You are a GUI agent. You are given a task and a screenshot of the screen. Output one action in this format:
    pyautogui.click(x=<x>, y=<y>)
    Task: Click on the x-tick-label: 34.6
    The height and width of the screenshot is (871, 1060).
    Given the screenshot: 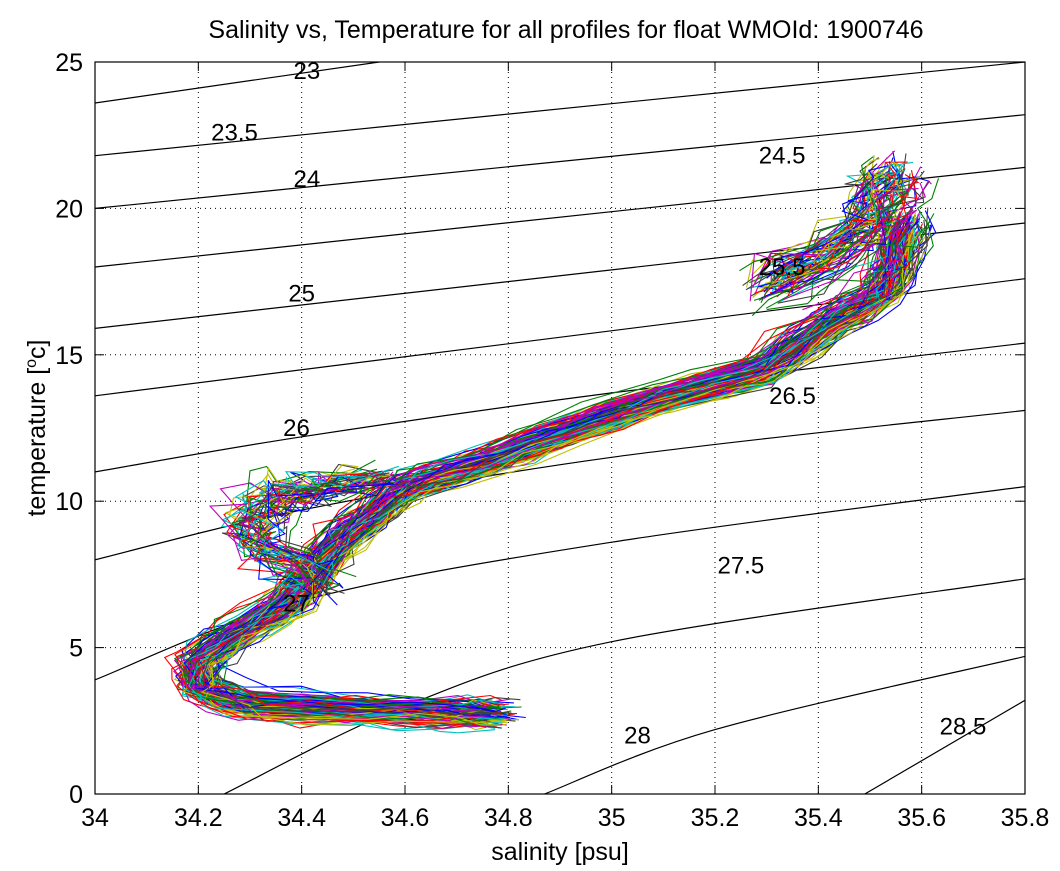 What is the action you would take?
    pyautogui.click(x=405, y=818)
    